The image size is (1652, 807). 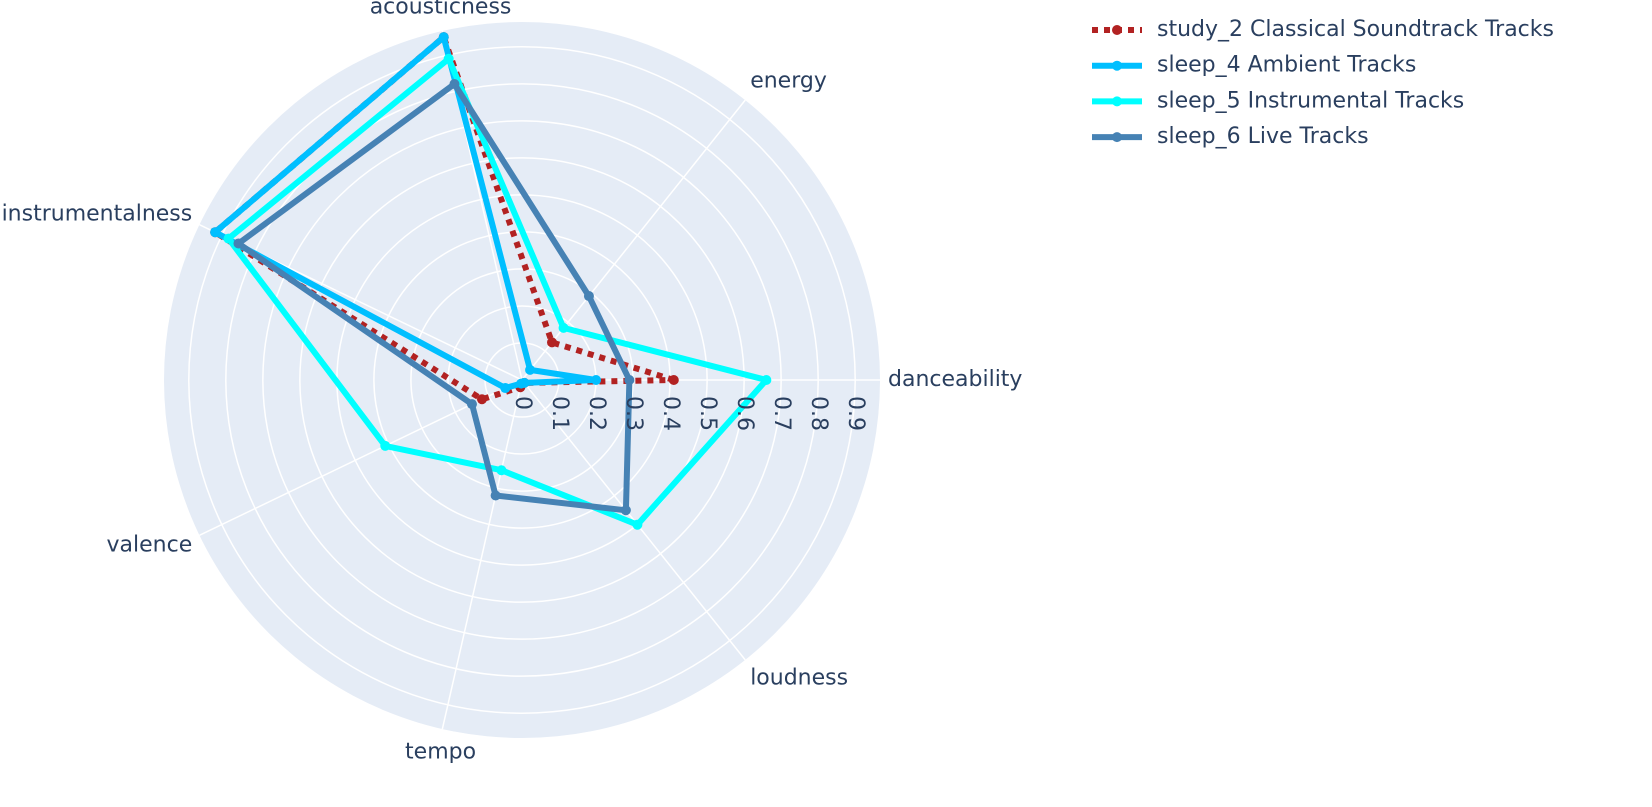 What do you see at coordinates (1263, 136) in the screenshot?
I see `legend-label: sleep_6 Live Tracks` at bounding box center [1263, 136].